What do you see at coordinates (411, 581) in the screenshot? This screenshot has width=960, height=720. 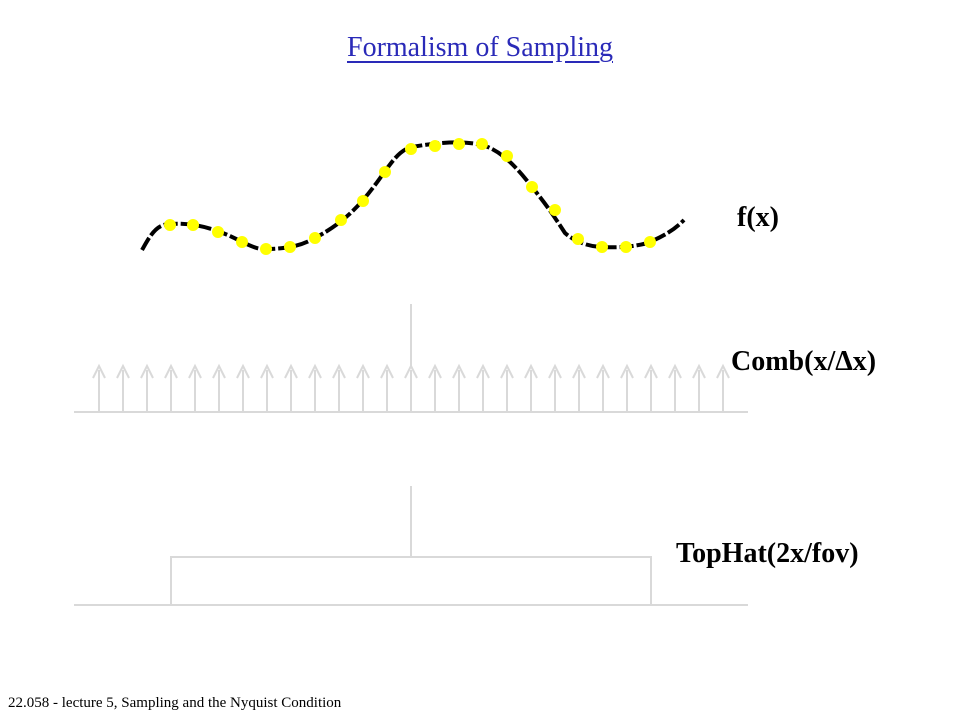 I see `tophat-curve` at bounding box center [411, 581].